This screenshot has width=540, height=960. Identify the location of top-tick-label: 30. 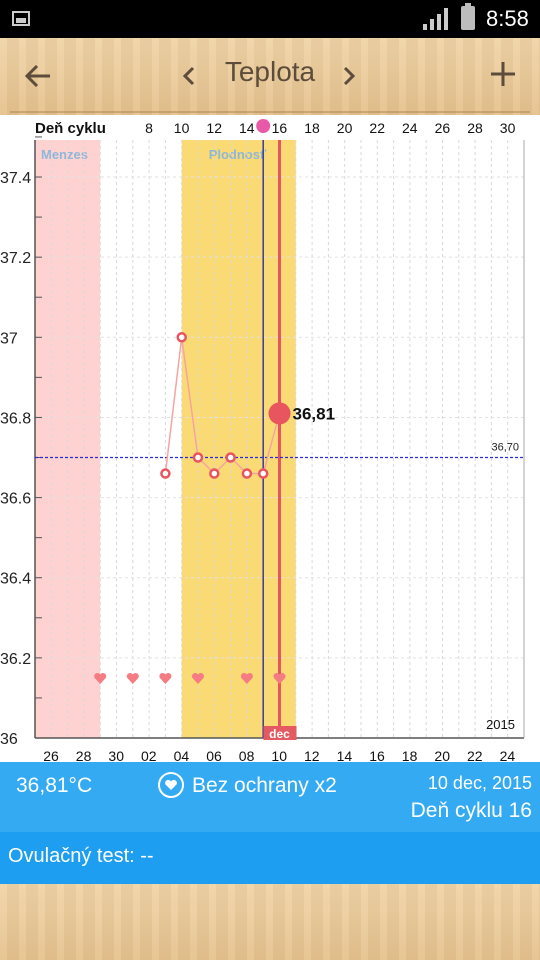
(508, 128).